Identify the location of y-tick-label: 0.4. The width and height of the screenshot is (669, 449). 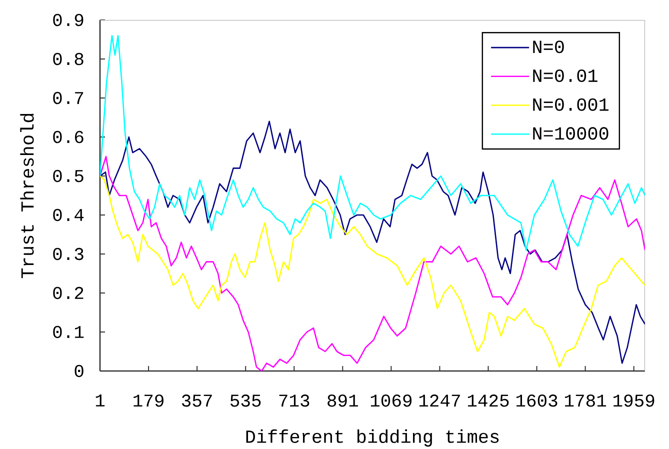
(68, 215).